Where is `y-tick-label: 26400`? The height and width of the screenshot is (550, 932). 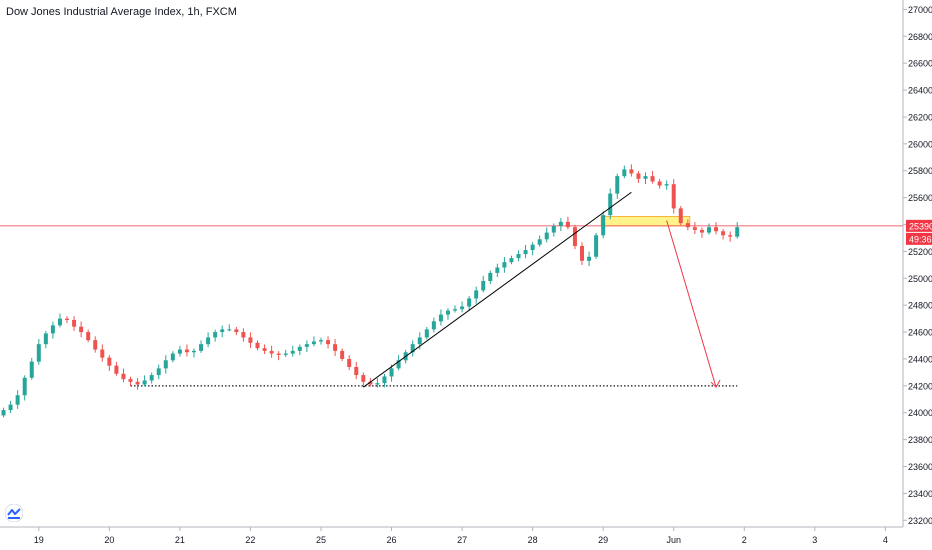 y-tick-label: 26400 is located at coordinates (920, 91).